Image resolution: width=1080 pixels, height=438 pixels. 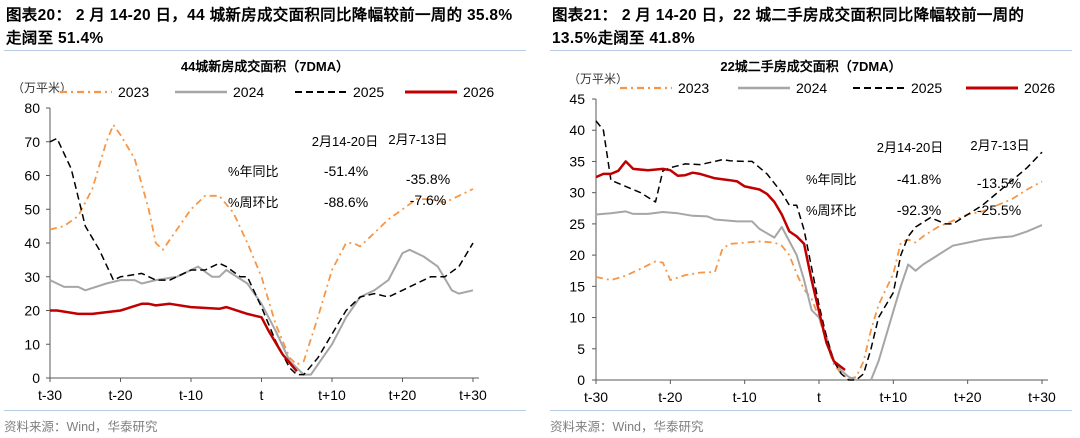 I want to click on annotation-value: -41.8%, so click(x=919, y=179).